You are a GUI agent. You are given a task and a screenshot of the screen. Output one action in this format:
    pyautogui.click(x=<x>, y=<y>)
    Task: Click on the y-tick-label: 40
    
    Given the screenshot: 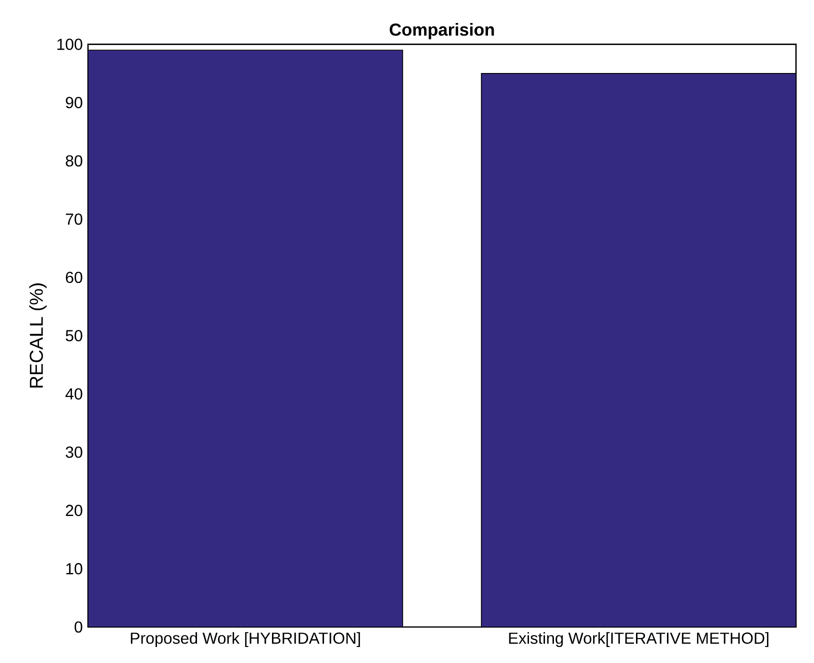 What is the action you would take?
    pyautogui.click(x=73, y=394)
    